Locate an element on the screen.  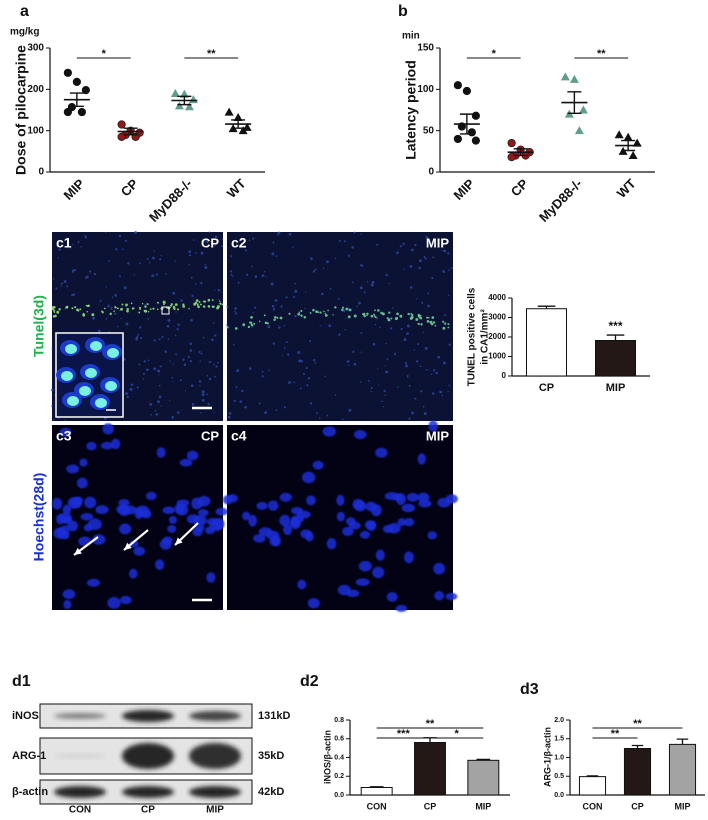
roi-marker is located at coordinates (165, 310).